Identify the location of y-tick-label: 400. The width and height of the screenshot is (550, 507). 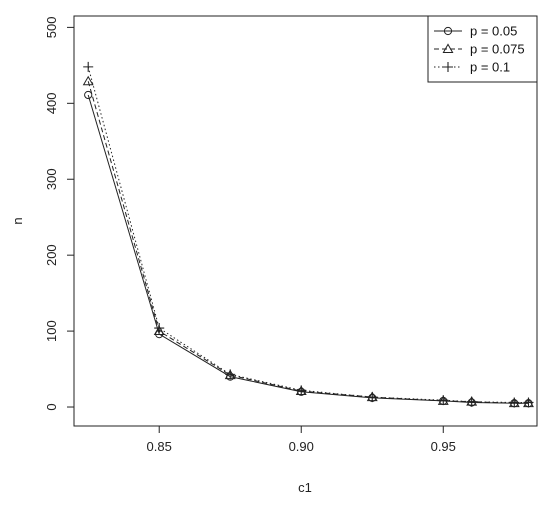
(51, 103).